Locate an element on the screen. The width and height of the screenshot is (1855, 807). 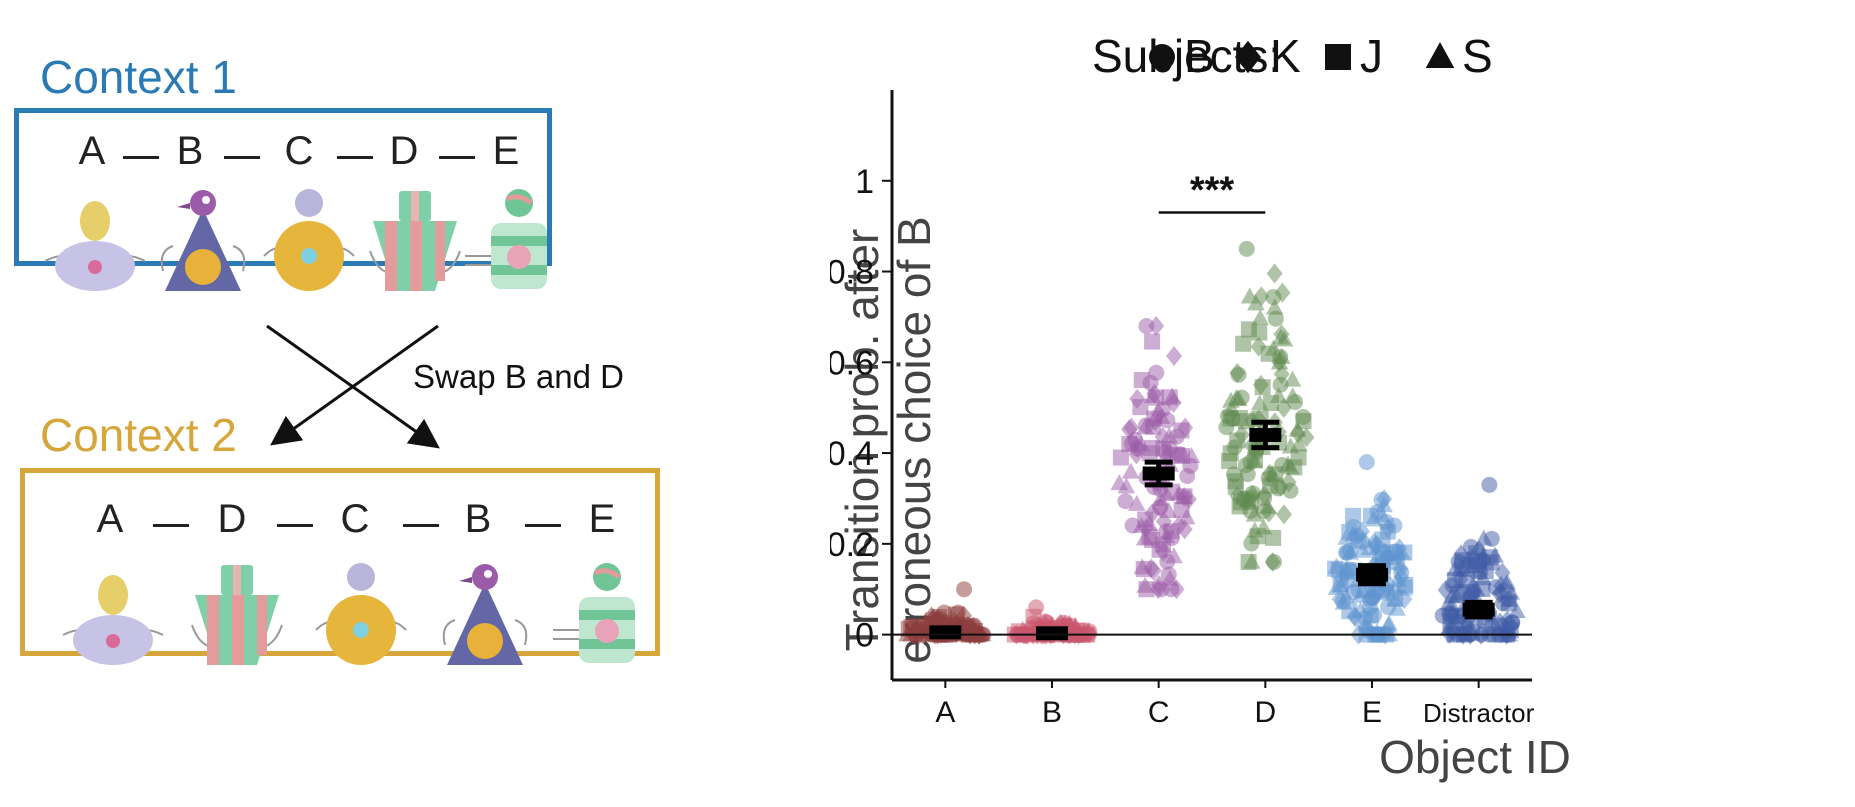
y-axis-ticks: 0 0.2 0.4 0.6 0.8 1 is located at coordinates (859, 409).